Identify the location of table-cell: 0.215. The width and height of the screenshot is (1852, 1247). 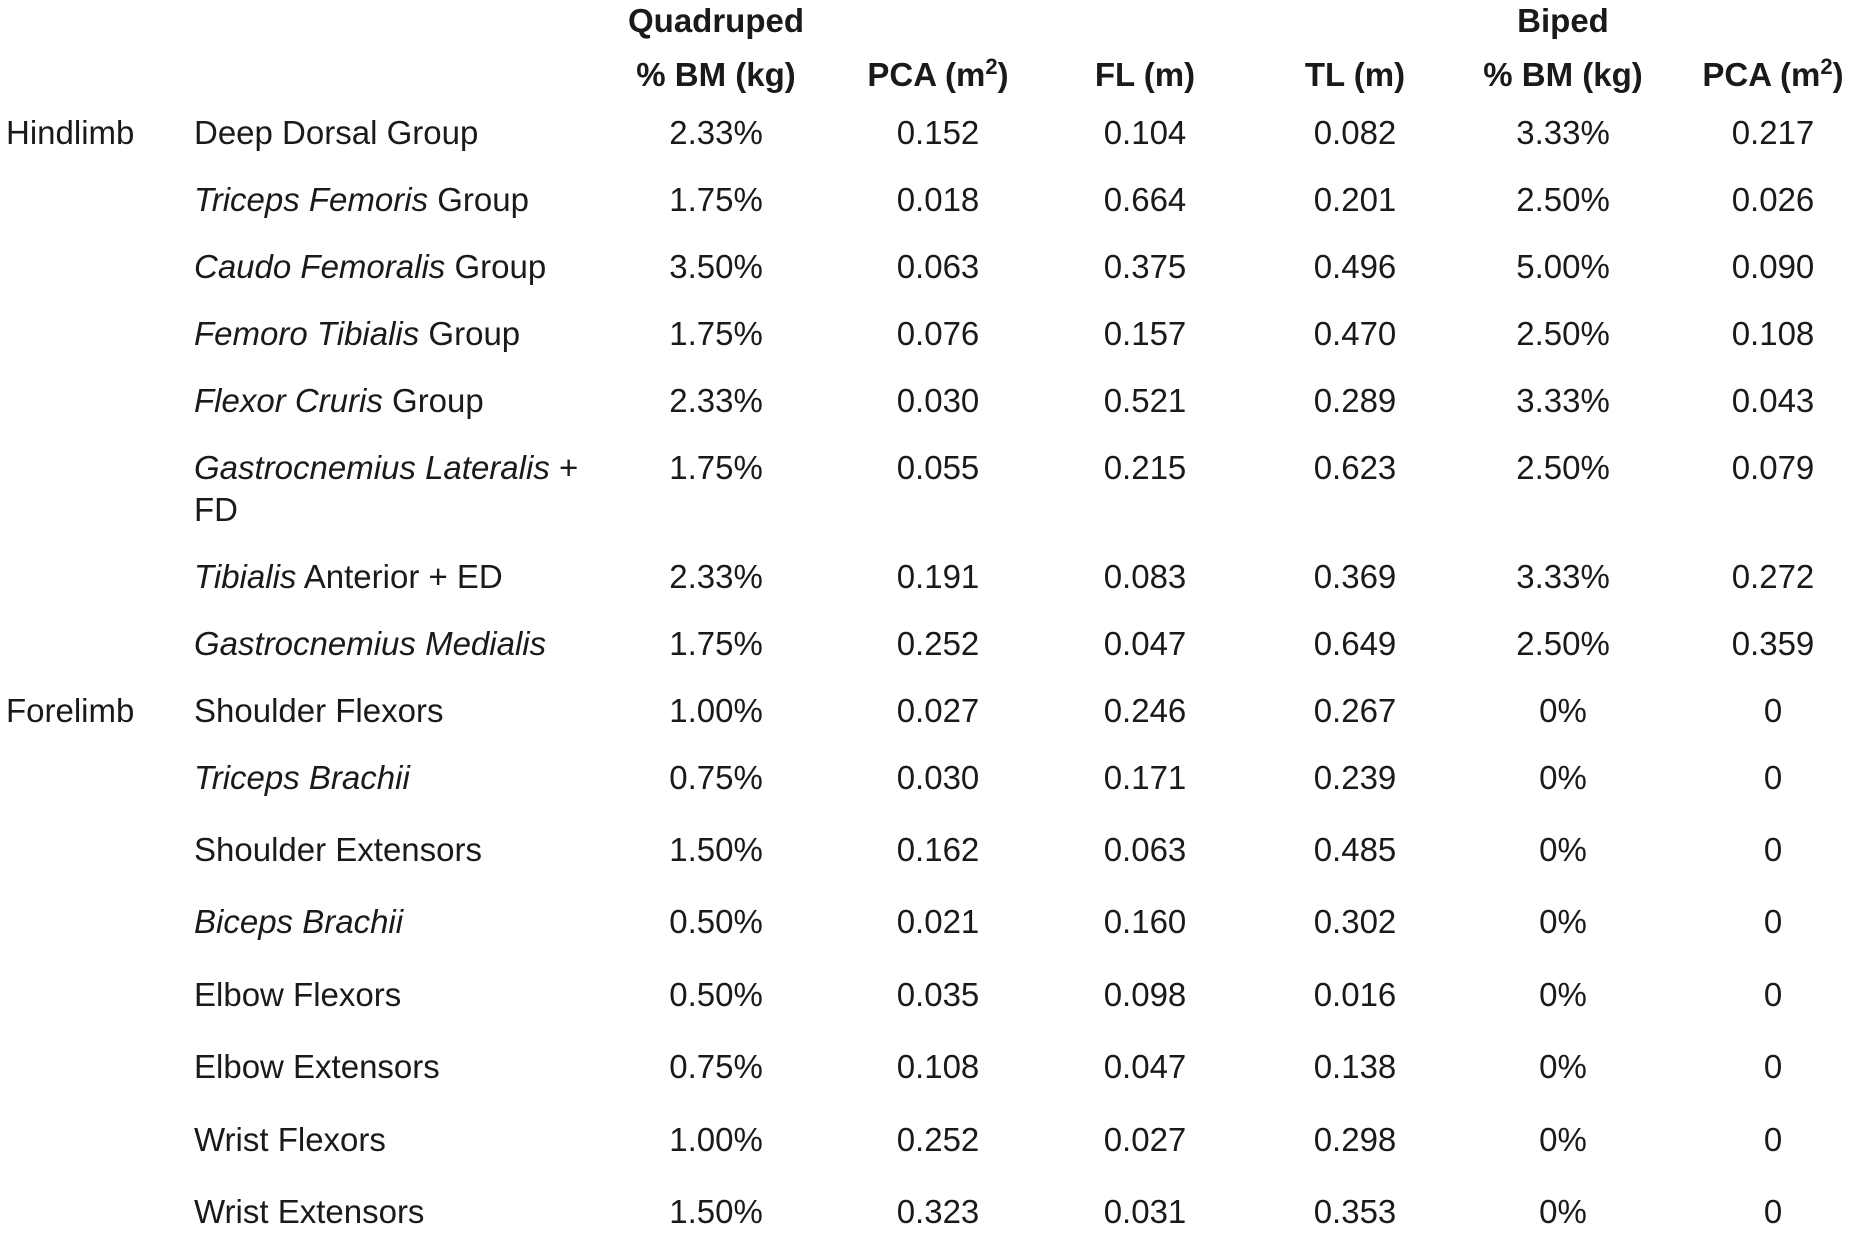
(1145, 467).